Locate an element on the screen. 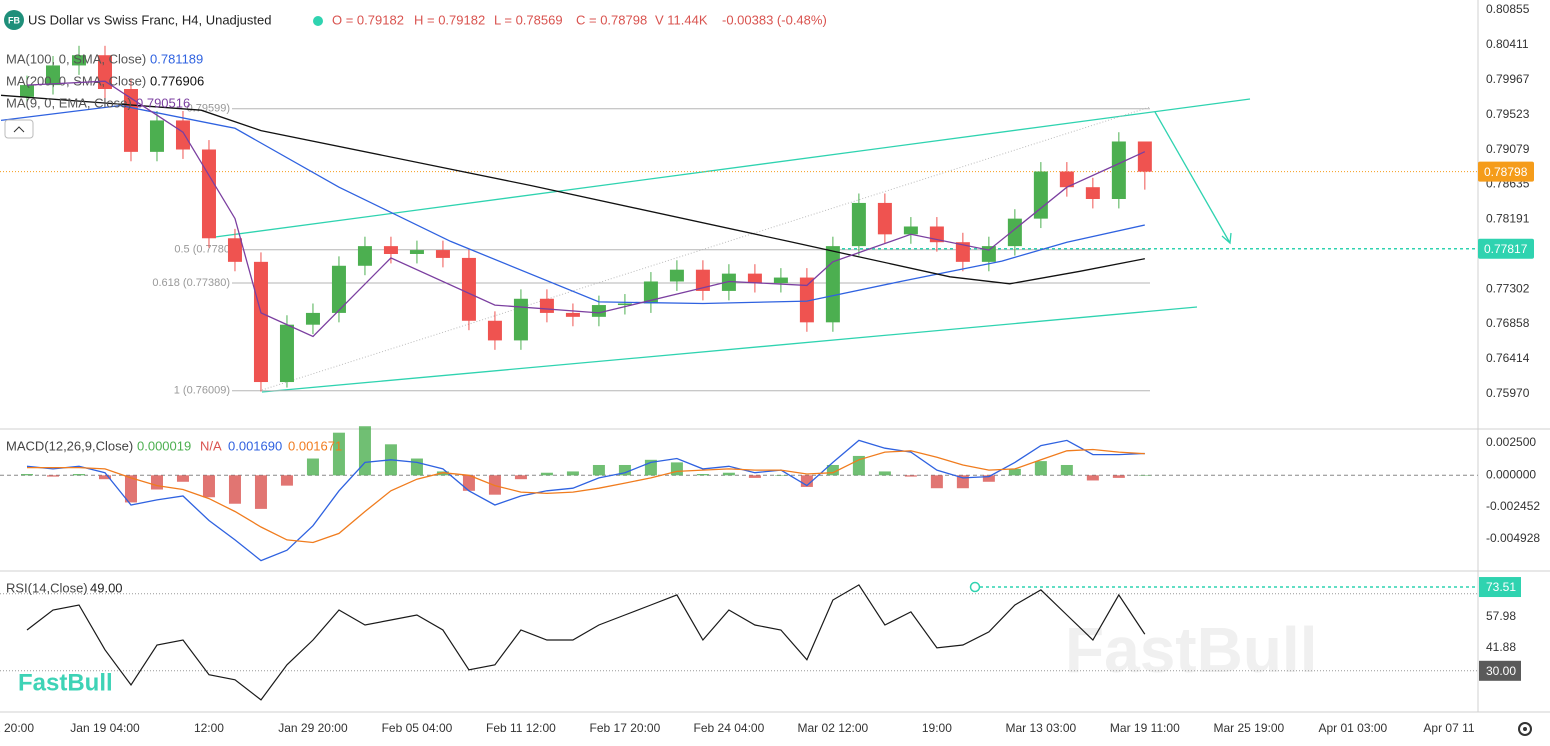 This screenshot has width=1550, height=746. tick-box is located at coordinates (1500, 670).